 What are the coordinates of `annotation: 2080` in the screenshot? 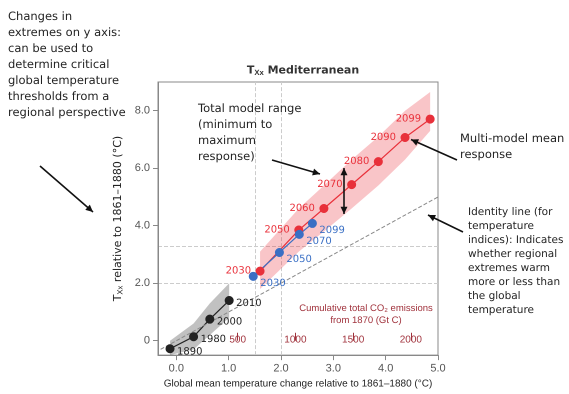 It's located at (357, 162).